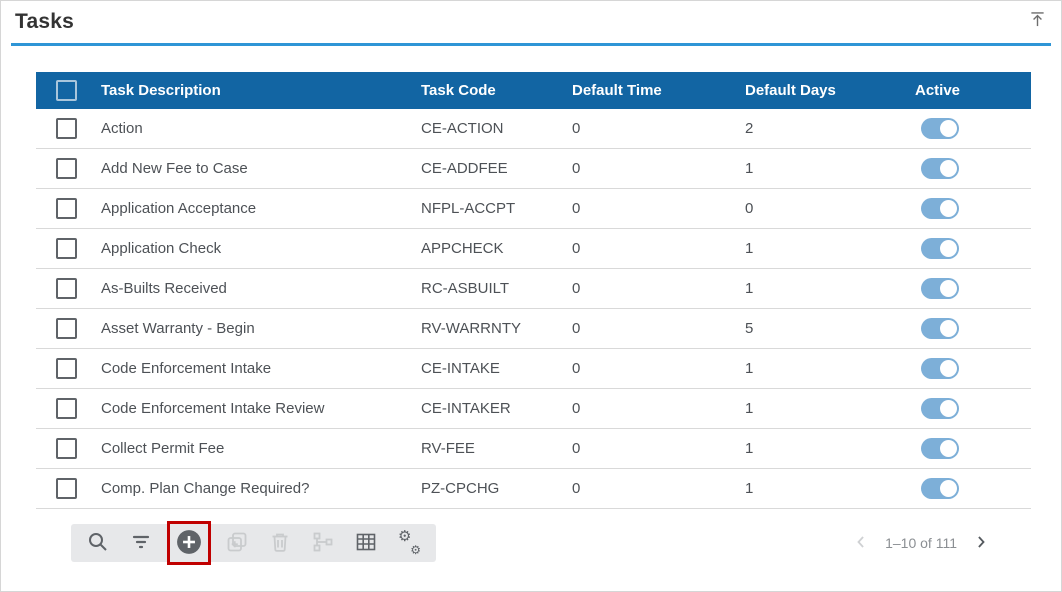  What do you see at coordinates (533, 129) in the screenshot?
I see `table-row: Action CE-ACTION 0 2` at bounding box center [533, 129].